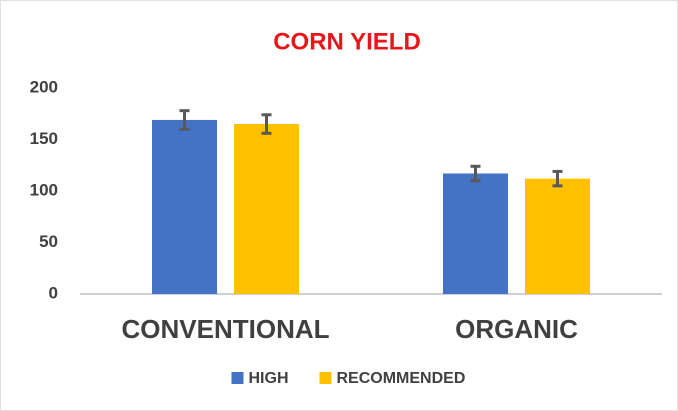  Describe the element at coordinates (48, 241) in the screenshot. I see `y-tick-label: 50` at that location.